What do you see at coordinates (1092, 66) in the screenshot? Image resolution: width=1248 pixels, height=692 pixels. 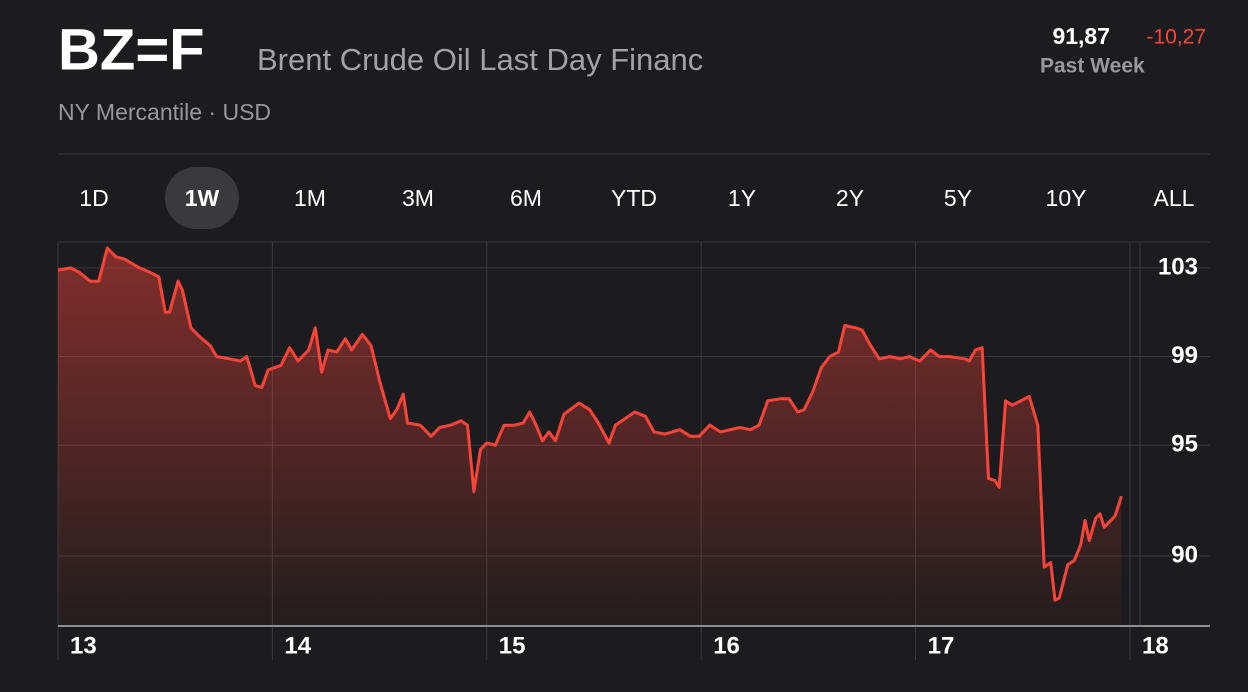 I see `period: Past Week` at bounding box center [1092, 66].